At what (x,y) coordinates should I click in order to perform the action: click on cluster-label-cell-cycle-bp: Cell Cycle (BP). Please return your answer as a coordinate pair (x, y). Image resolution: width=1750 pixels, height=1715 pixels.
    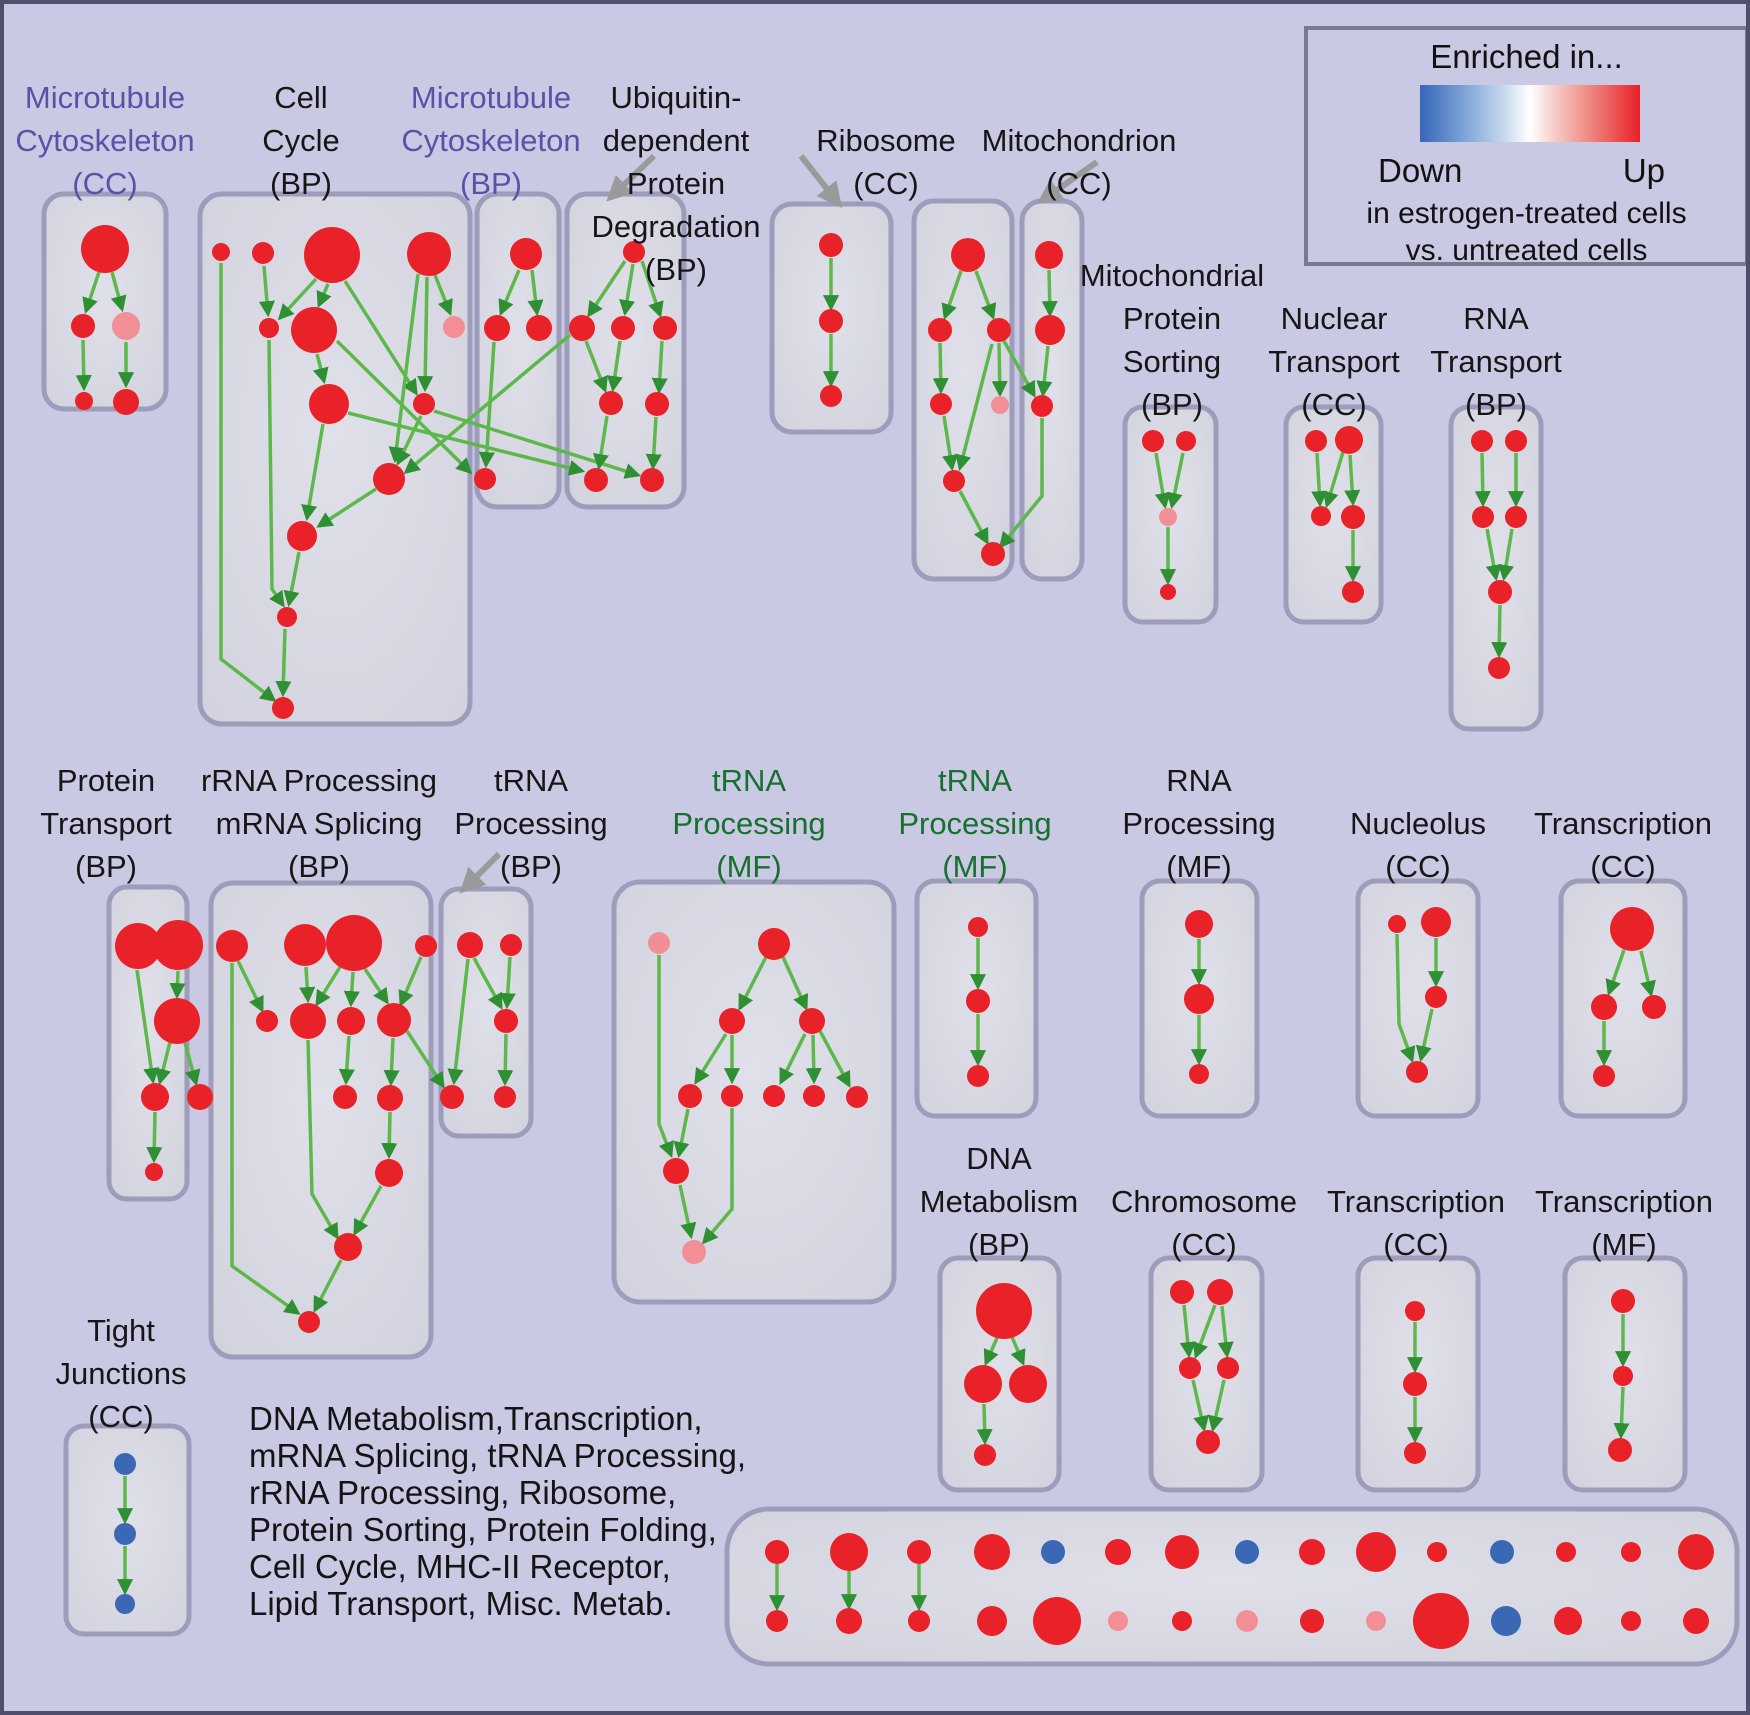
    Looking at the image, I should click on (301, 140).